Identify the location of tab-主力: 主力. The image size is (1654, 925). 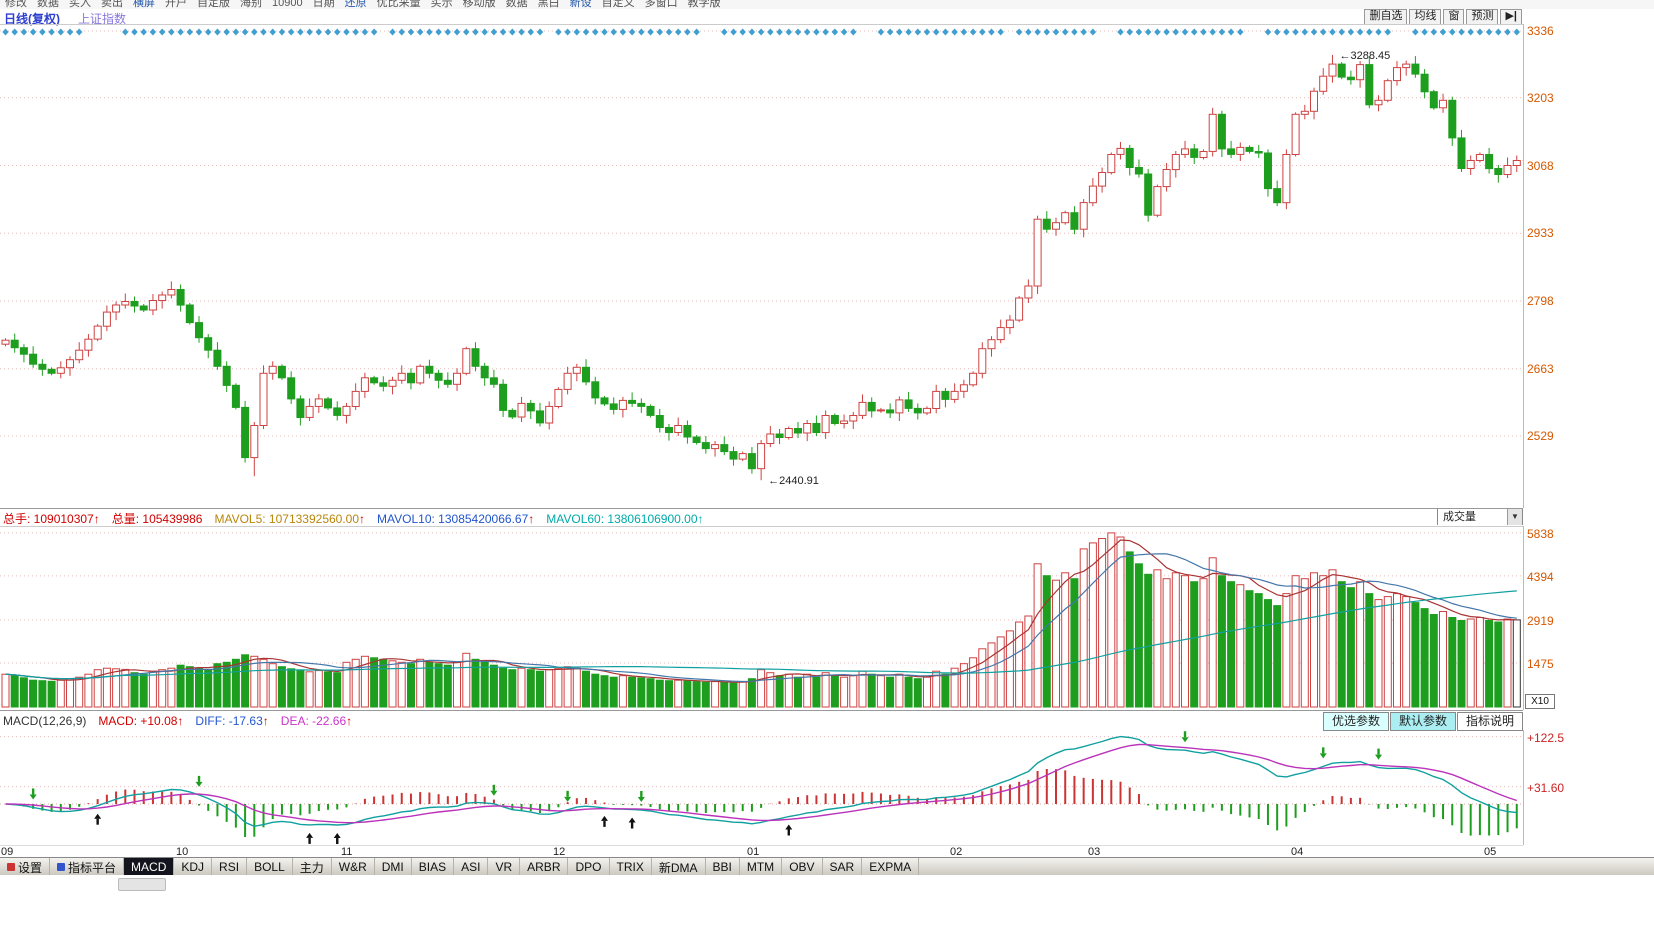
(312, 867).